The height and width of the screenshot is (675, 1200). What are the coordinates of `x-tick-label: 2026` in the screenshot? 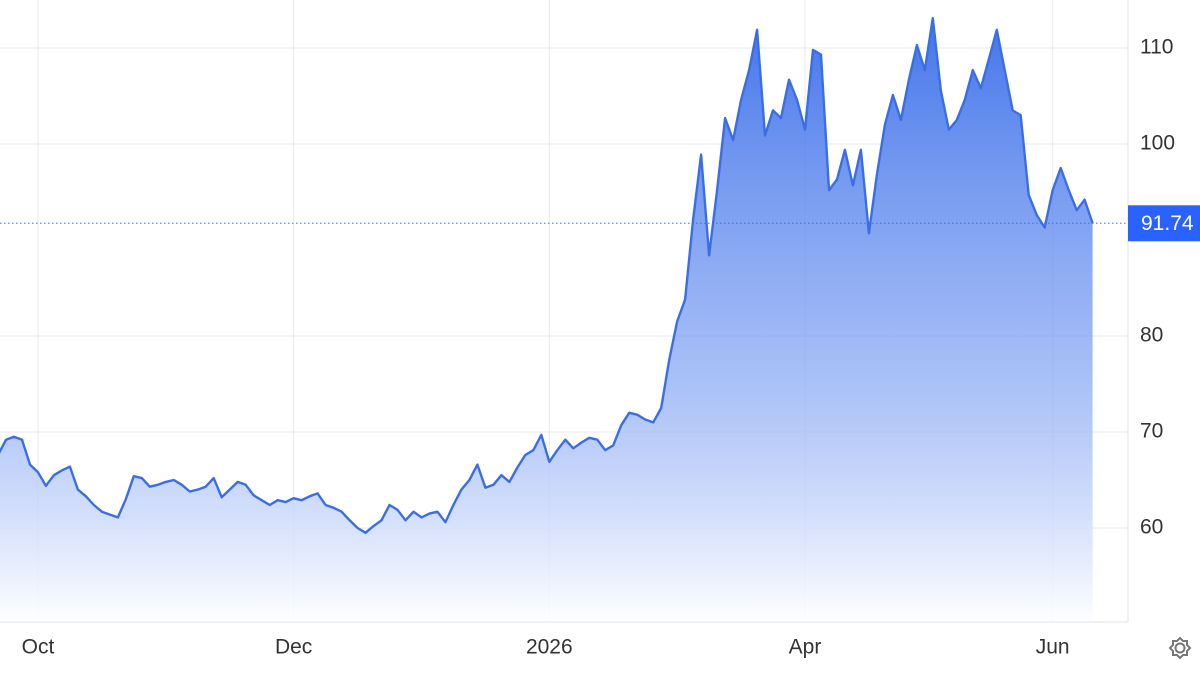 It's located at (549, 647).